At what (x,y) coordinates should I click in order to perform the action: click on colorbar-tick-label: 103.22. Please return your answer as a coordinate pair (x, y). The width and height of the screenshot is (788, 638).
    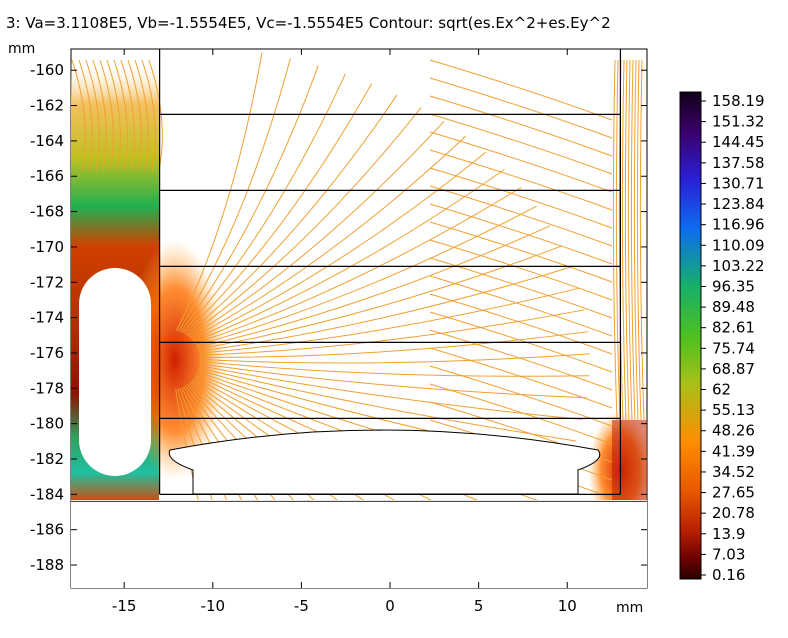
    Looking at the image, I should click on (738, 266).